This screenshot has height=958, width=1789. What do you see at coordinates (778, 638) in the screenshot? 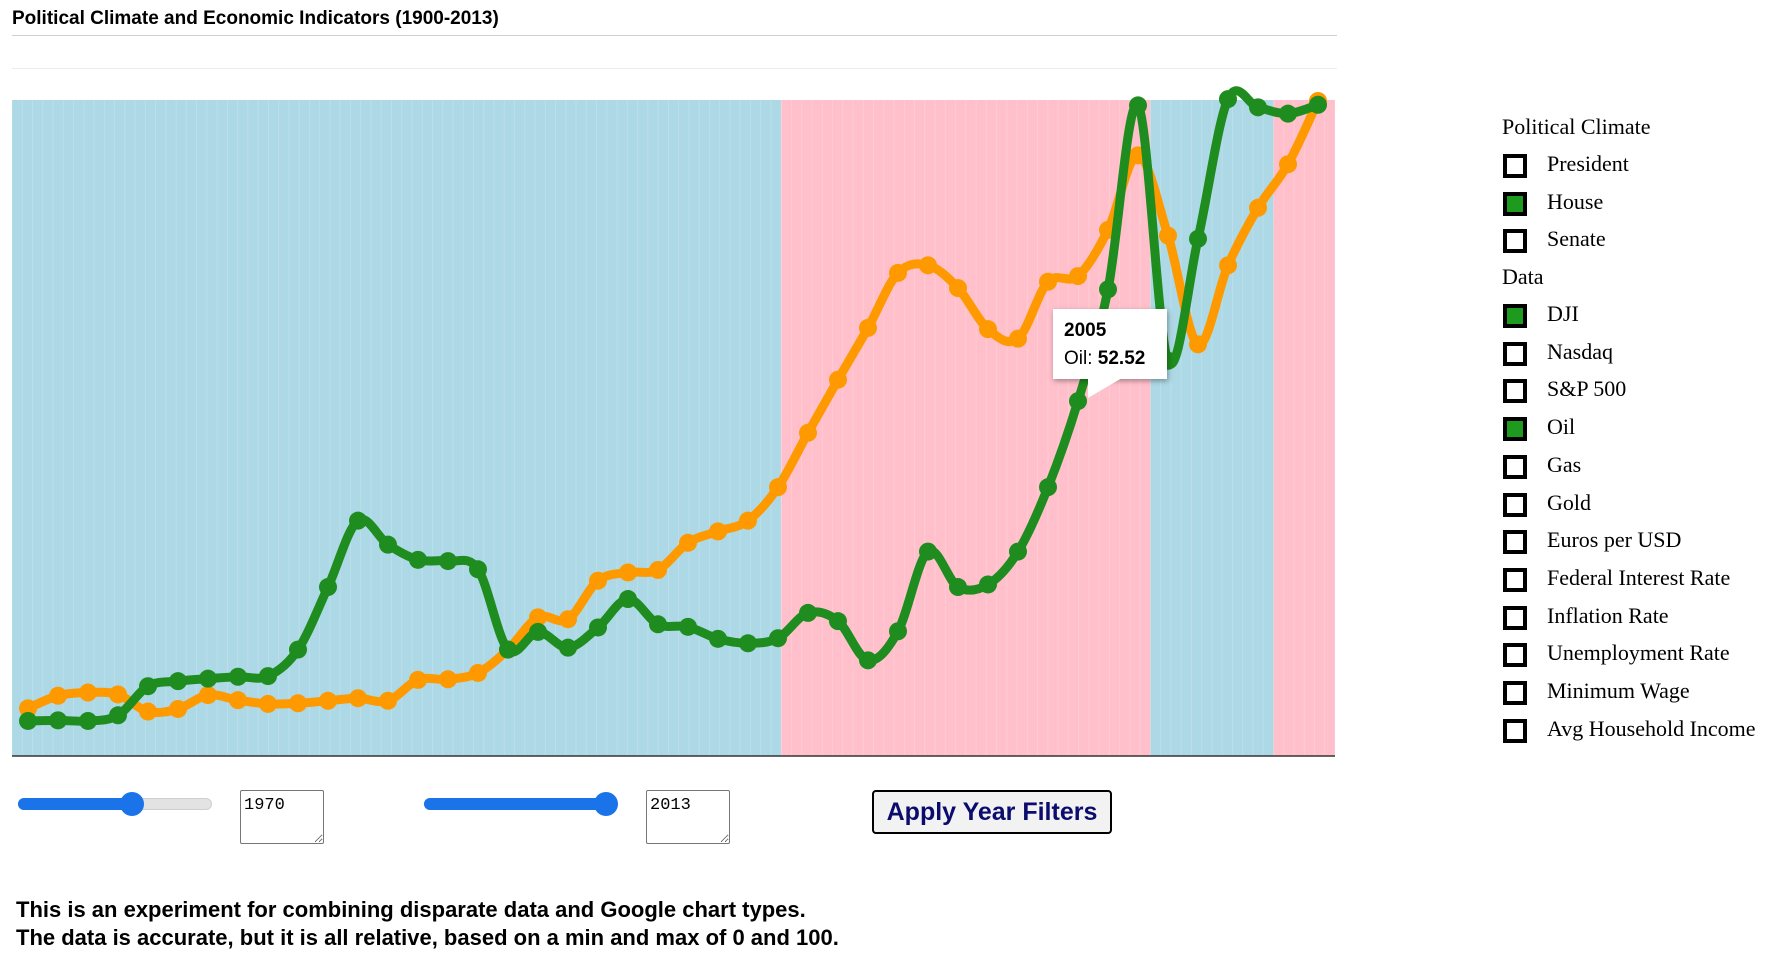
I see `data-point-oil-1995` at bounding box center [778, 638].